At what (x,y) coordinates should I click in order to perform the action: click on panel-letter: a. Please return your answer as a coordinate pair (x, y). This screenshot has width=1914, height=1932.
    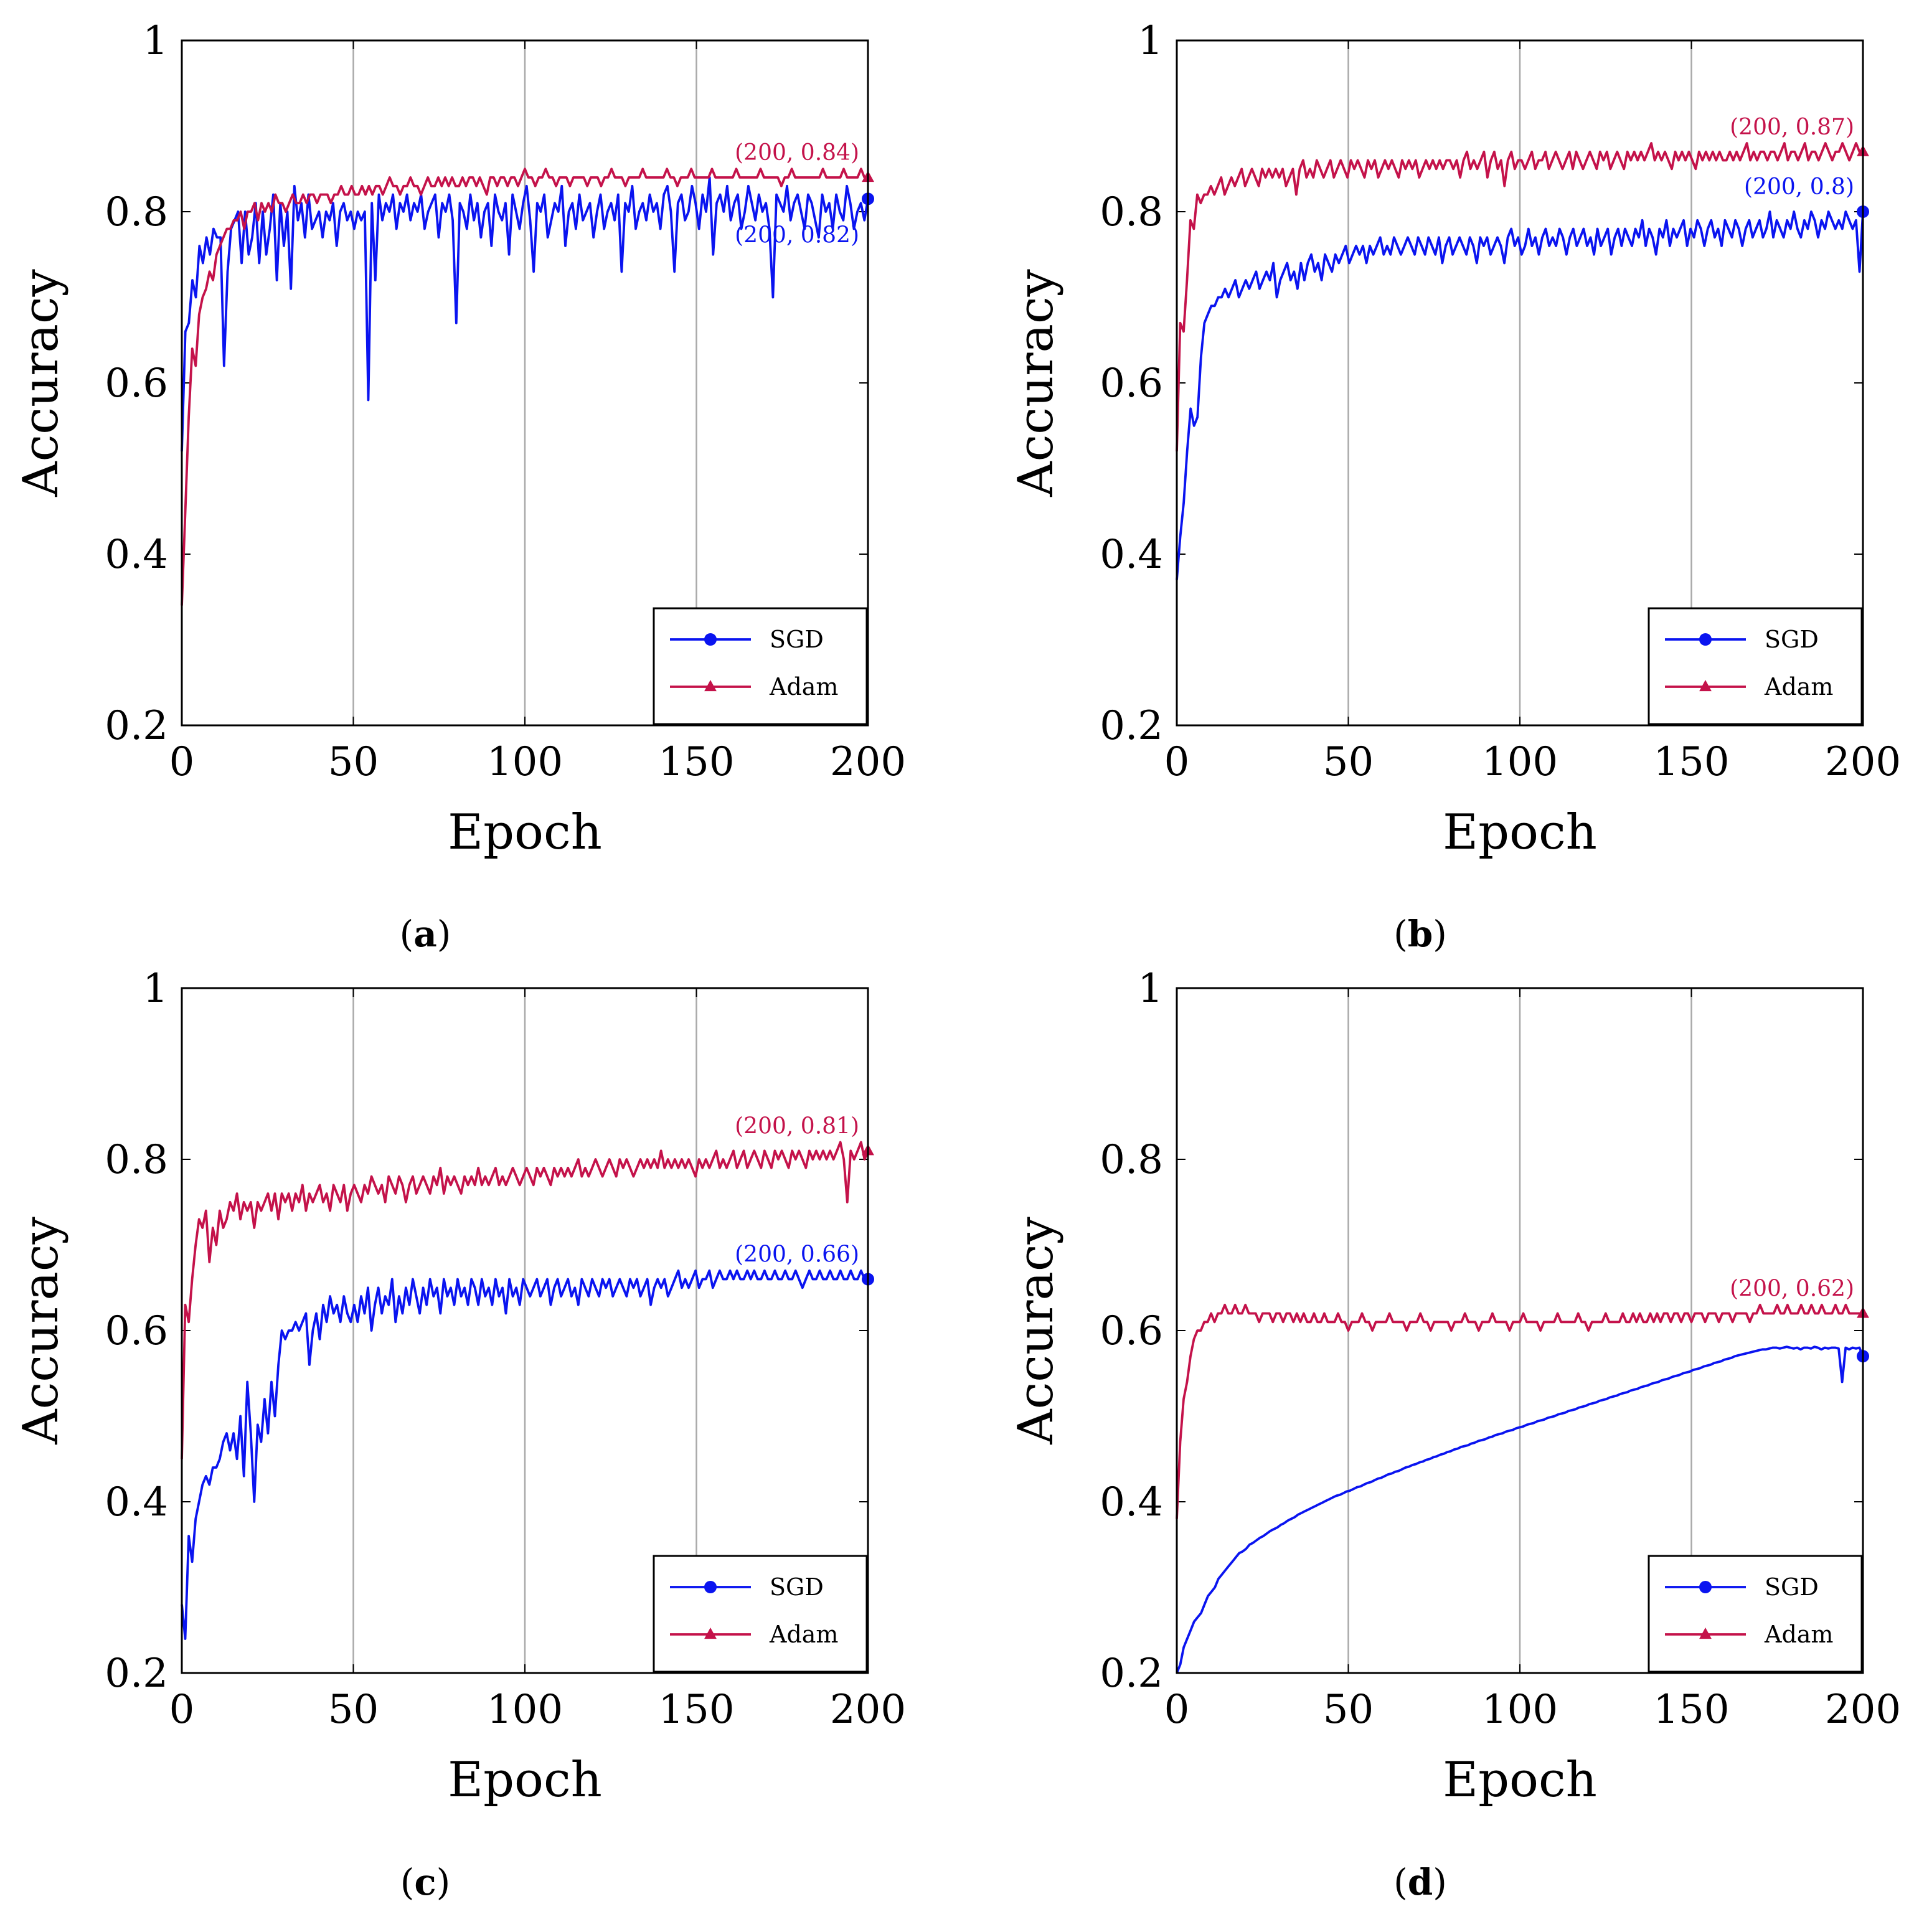
    Looking at the image, I should click on (425, 934).